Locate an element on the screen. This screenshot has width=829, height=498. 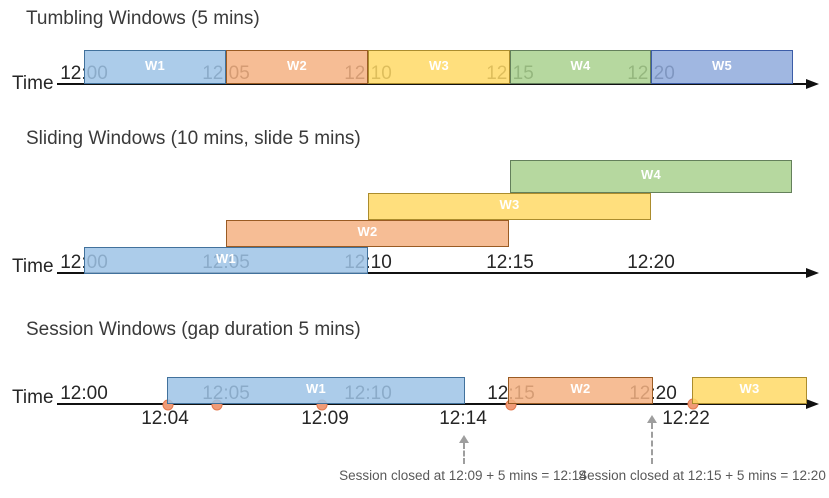
session-window-w2-label: W2 is located at coordinates (580, 388).